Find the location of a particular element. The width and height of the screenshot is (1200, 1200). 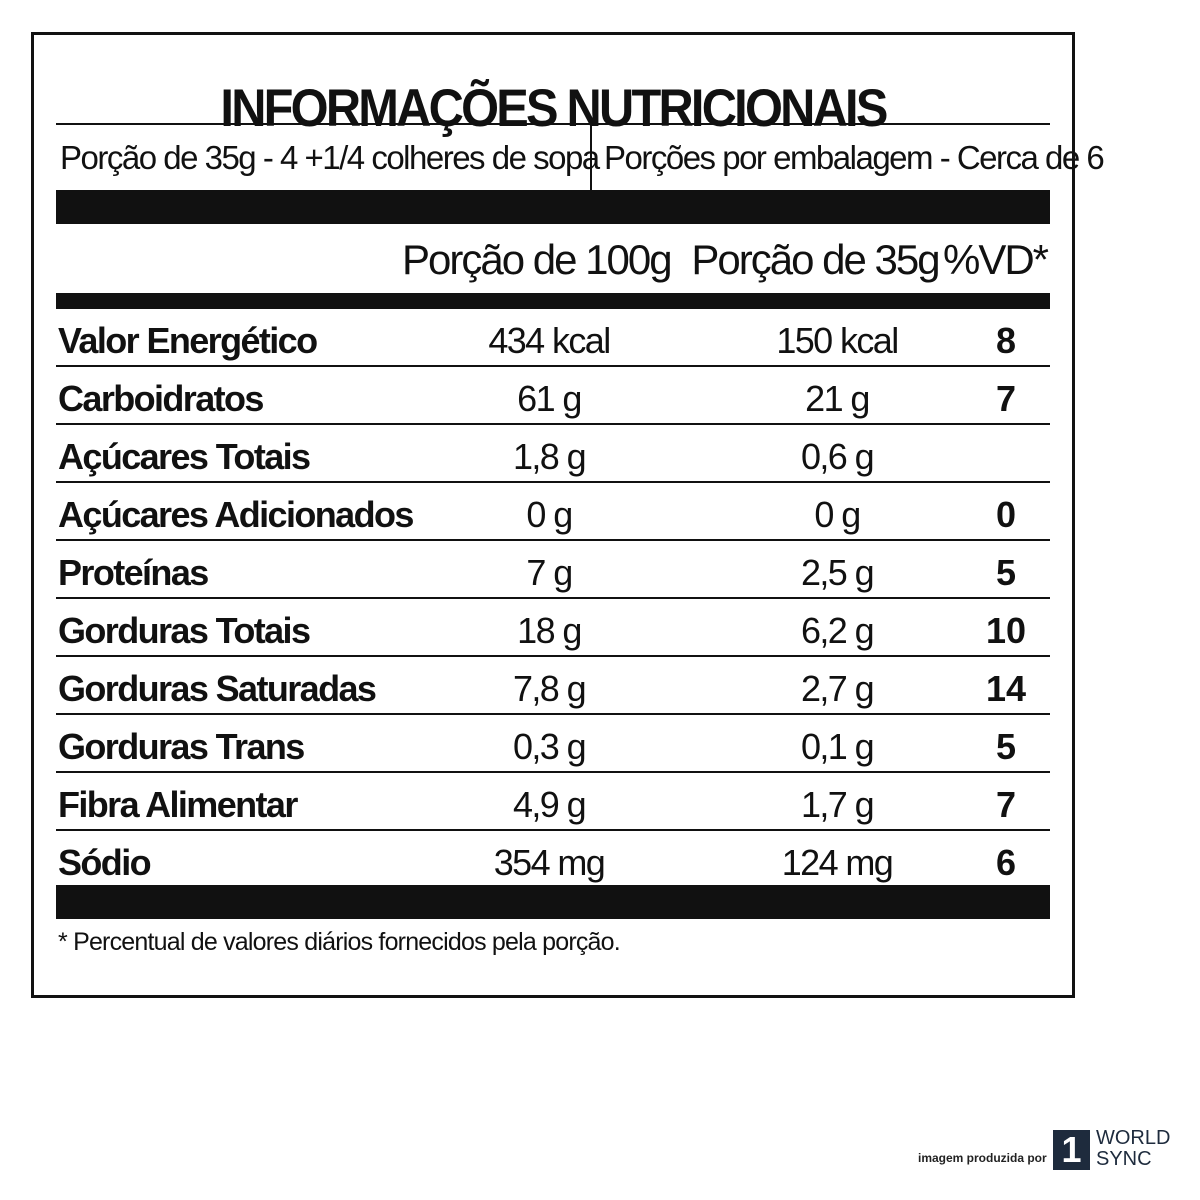

value-per-100g: 354 mg is located at coordinates (549, 862).